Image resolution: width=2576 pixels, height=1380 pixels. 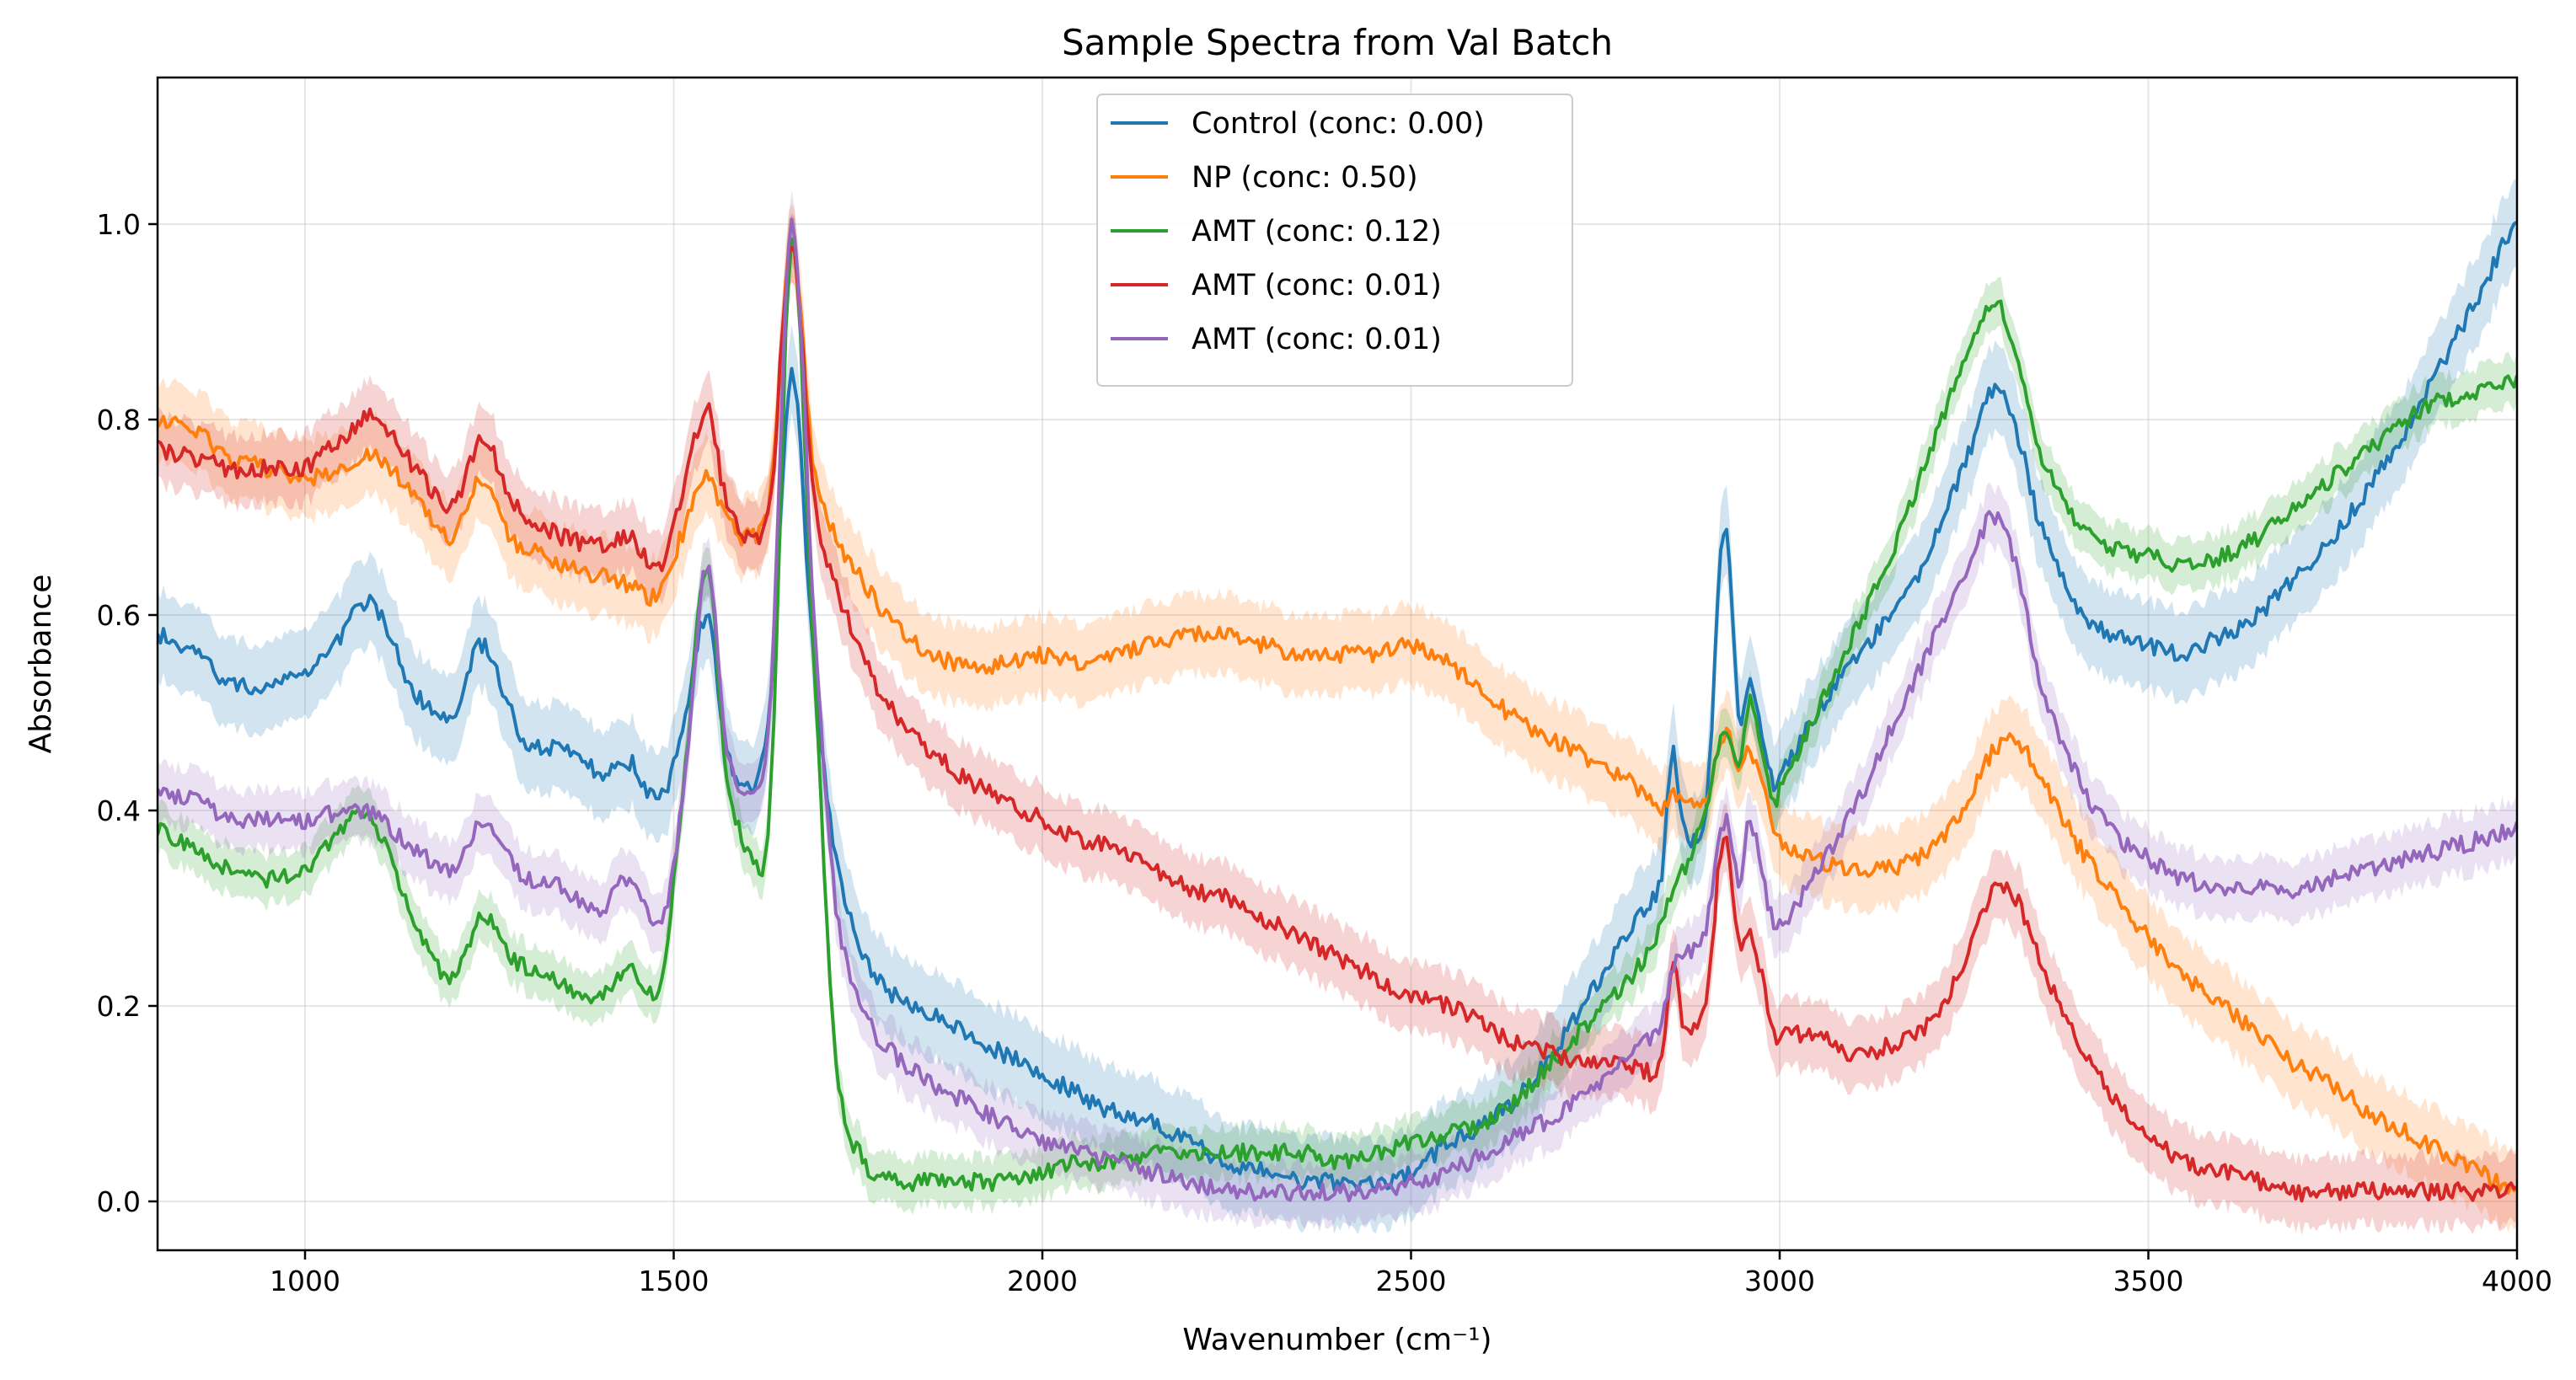 What do you see at coordinates (1779, 1281) in the screenshot?
I see `x-tick-label: 3000` at bounding box center [1779, 1281].